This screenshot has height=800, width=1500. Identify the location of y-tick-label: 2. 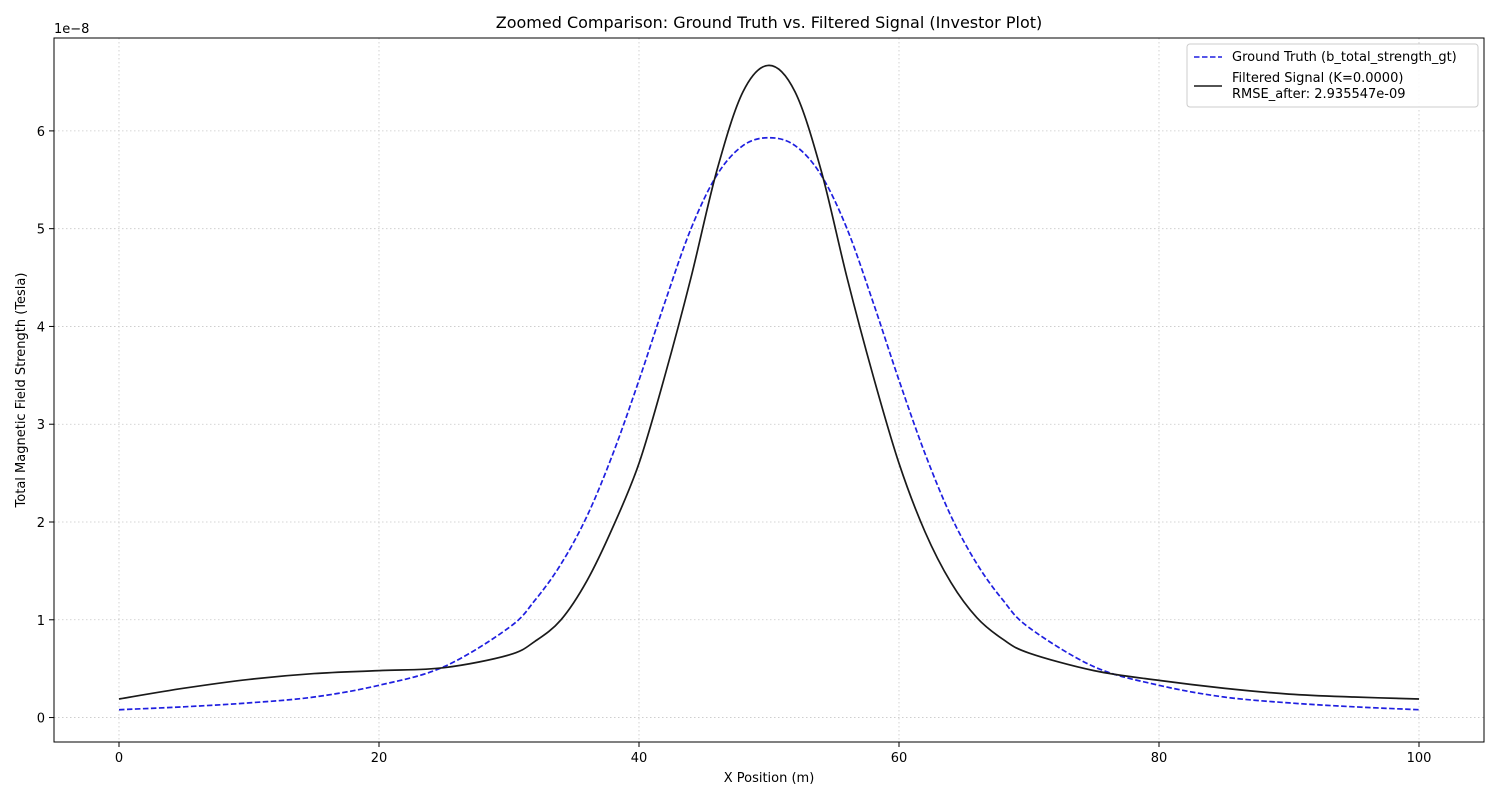
(41, 523).